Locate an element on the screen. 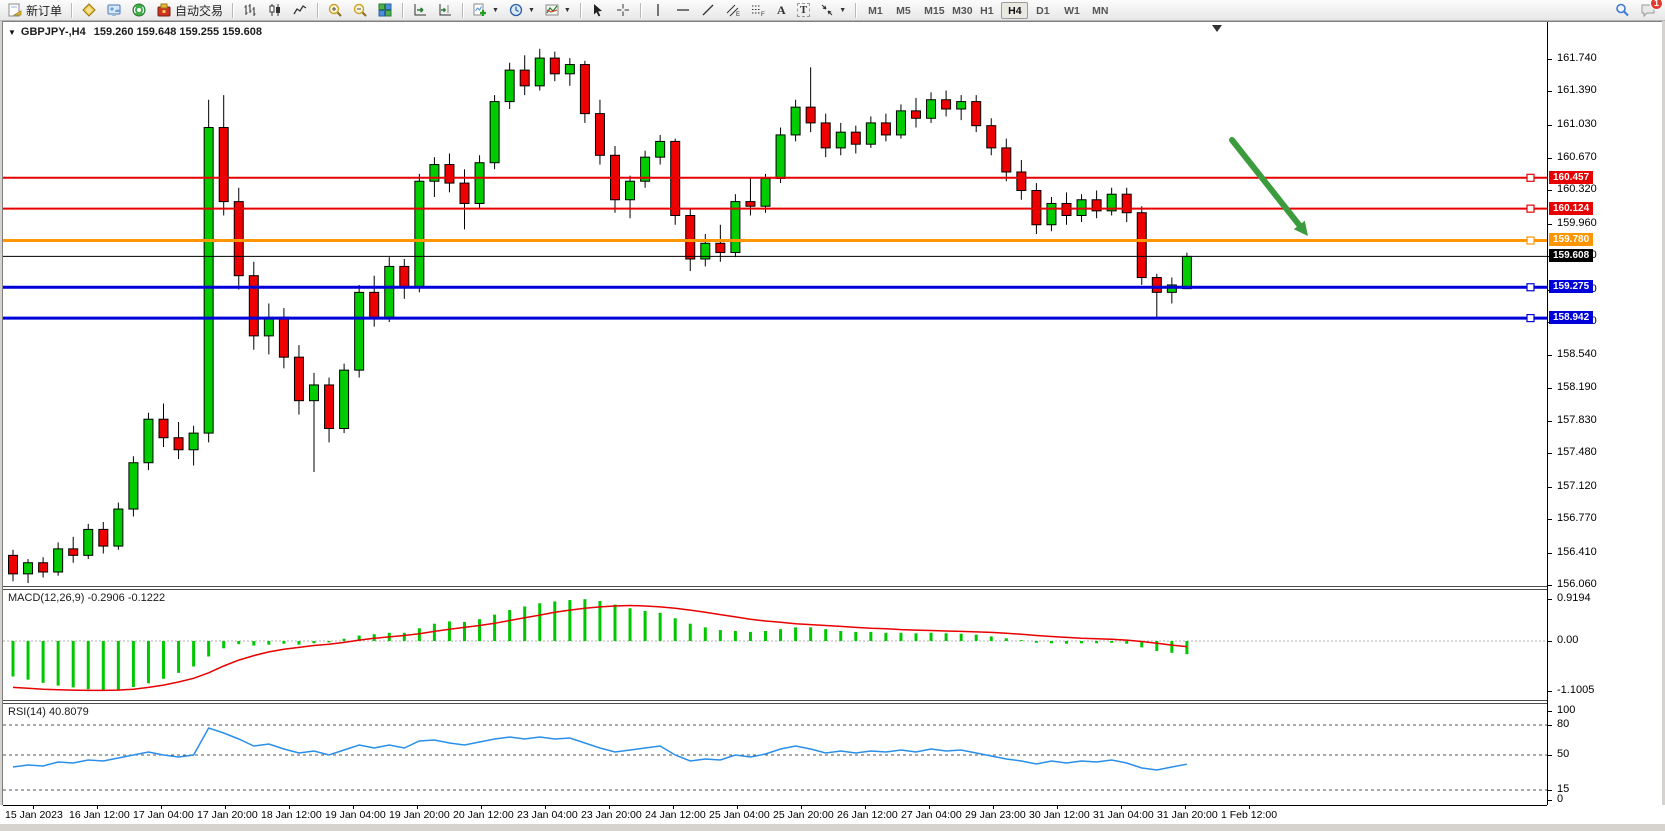 The height and width of the screenshot is (831, 1665). horizontal-line-icon is located at coordinates (683, 10).